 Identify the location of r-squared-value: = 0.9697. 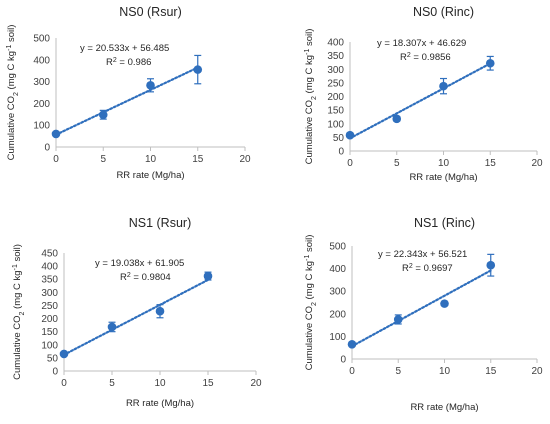
(433, 268).